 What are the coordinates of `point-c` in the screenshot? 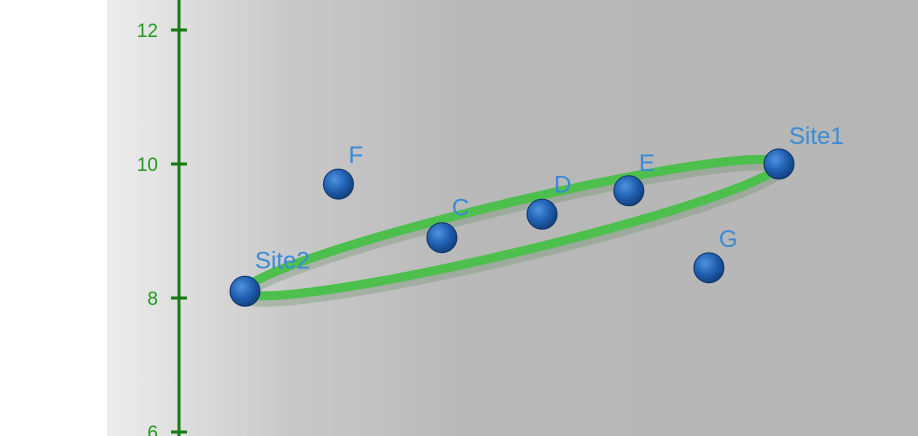 It's located at (442, 238).